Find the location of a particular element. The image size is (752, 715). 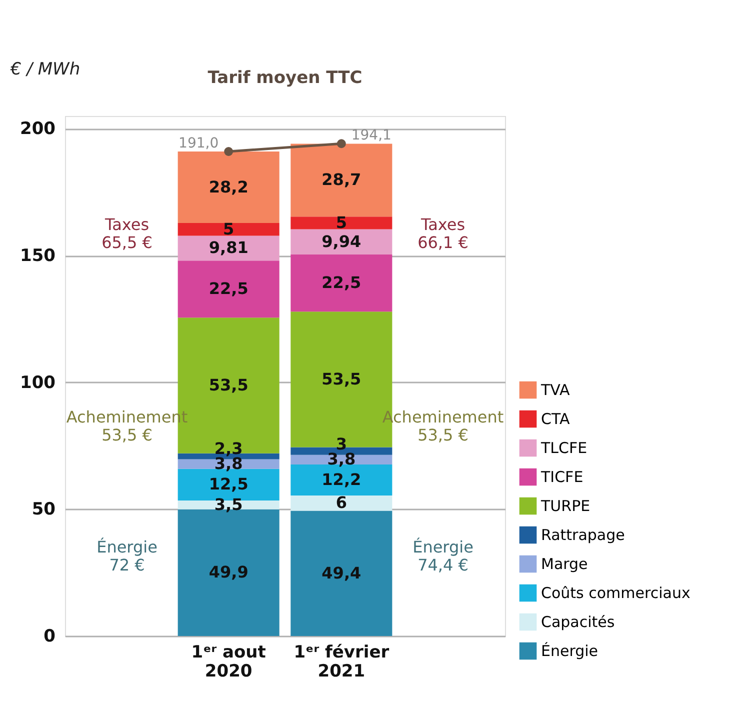

legend-label: Rattrapage is located at coordinates (583, 535).